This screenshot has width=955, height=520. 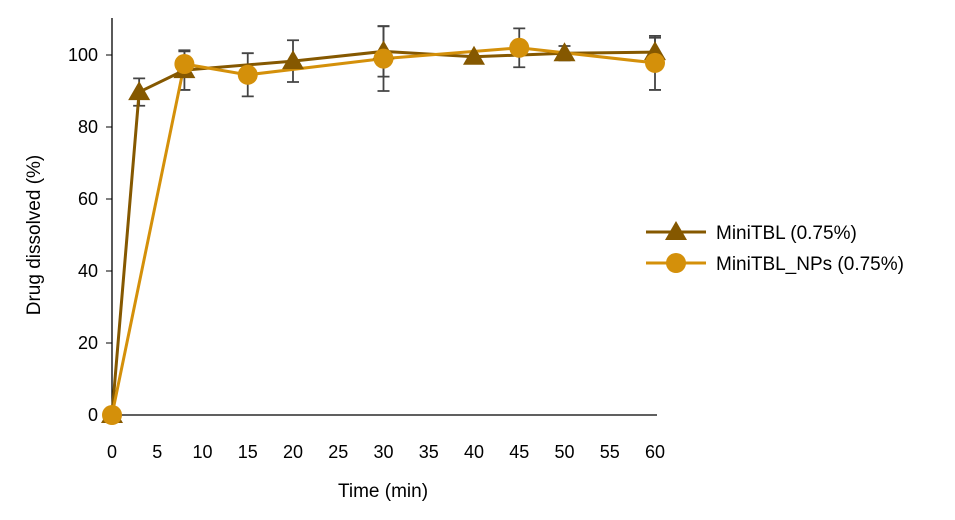 I want to click on x-tick-label: 55, so click(x=610, y=452).